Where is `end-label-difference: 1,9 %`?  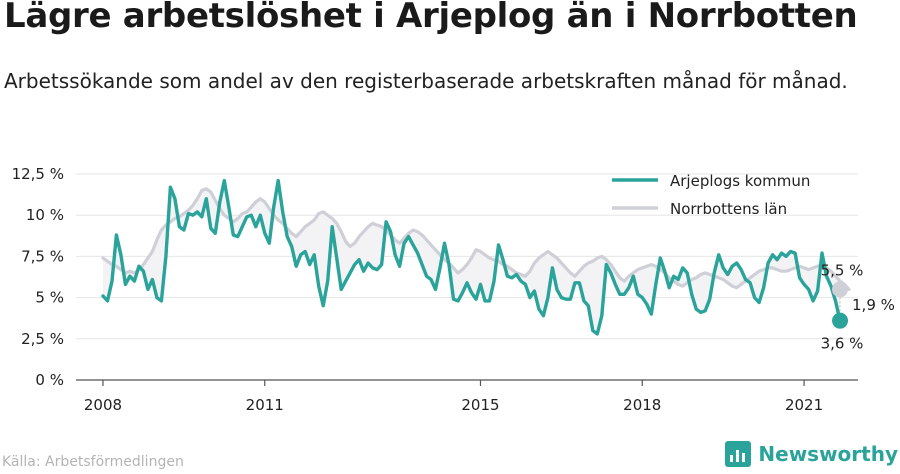 end-label-difference: 1,9 % is located at coordinates (873, 305).